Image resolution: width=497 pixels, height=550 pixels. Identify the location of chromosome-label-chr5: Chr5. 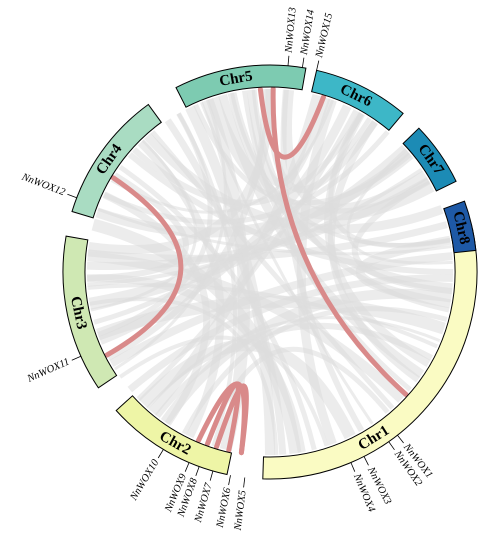
(236, 79).